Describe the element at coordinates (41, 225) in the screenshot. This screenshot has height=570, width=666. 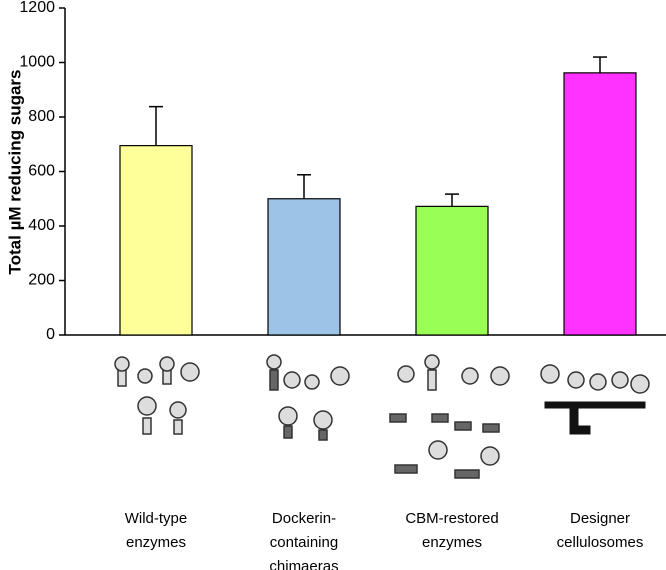
I see `y-tick-label: 400` at that location.